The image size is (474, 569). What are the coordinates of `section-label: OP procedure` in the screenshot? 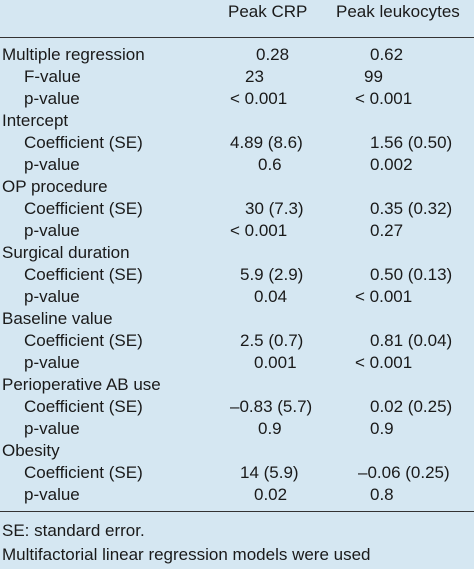 It's located at (55, 186).